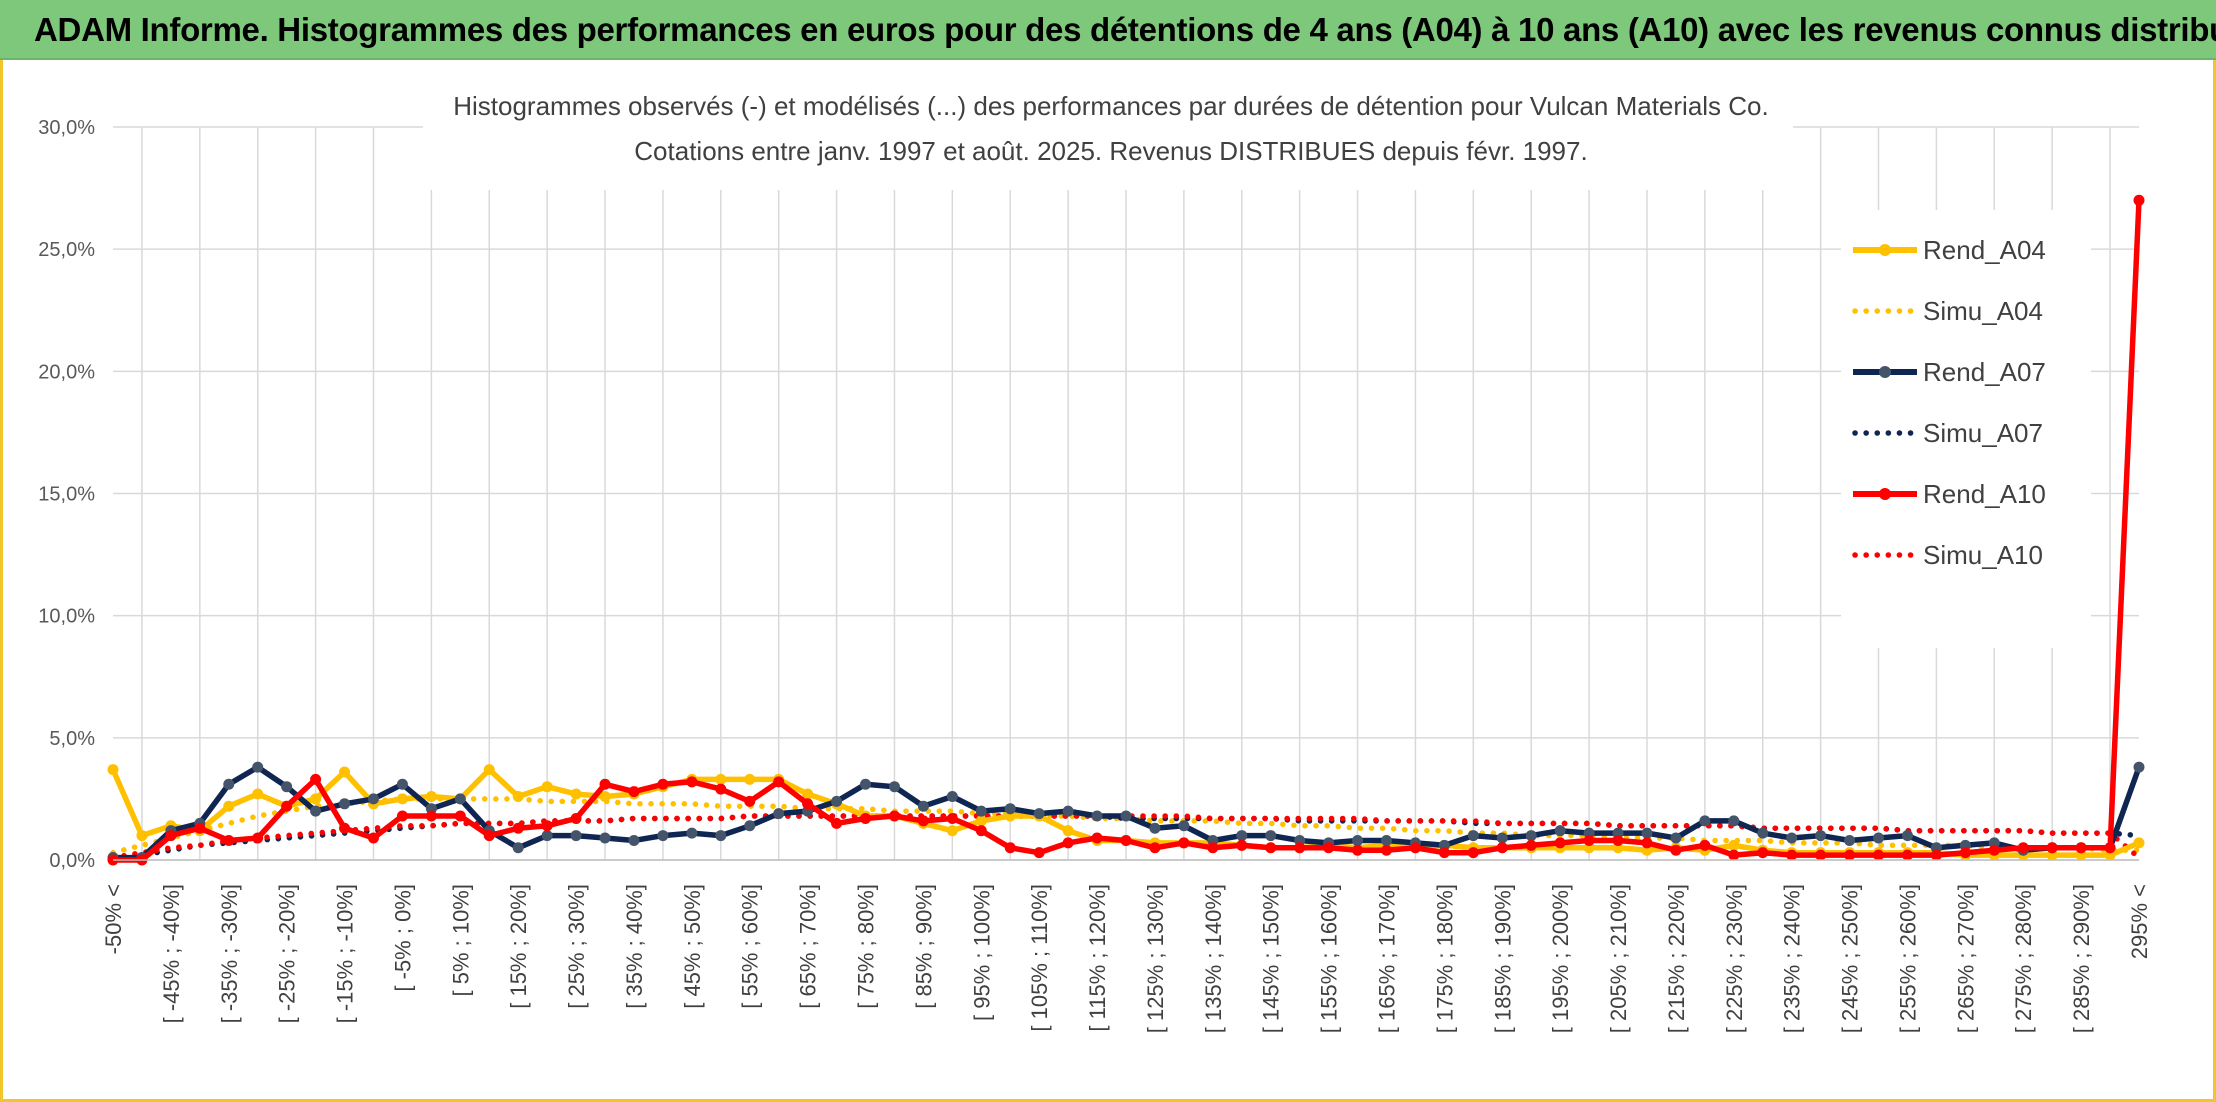 This screenshot has height=1102, width=2216. Describe the element at coordinates (1850, 958) in the screenshot. I see `x-tick-label: [ 245% ; 250%]` at that location.